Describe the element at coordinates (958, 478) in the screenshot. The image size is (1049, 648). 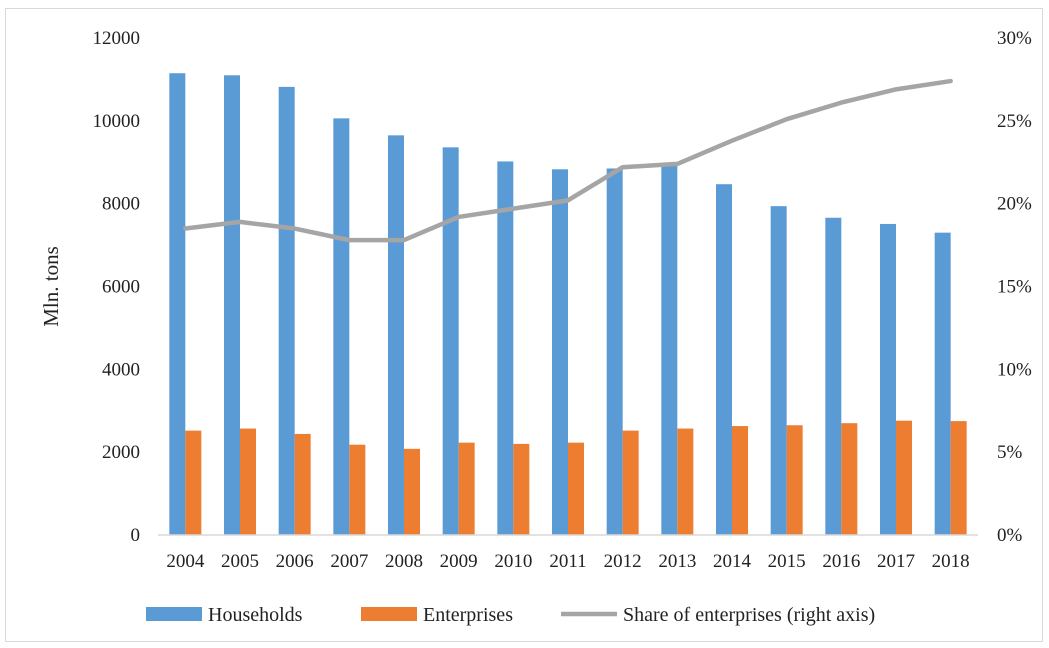
I see `bar-enterprises-2018` at that location.